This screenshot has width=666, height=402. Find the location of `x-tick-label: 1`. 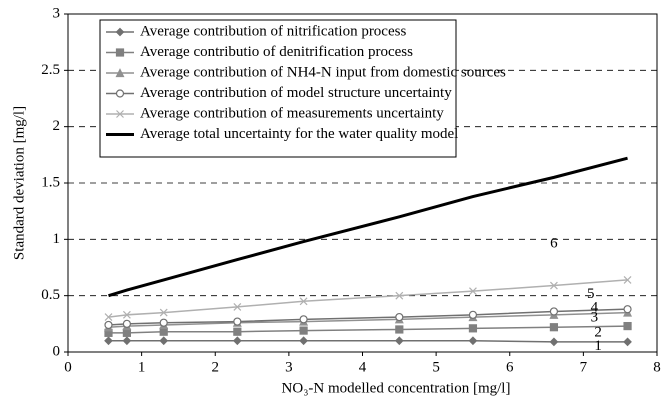

x-tick-label: 1 is located at coordinates (142, 367).